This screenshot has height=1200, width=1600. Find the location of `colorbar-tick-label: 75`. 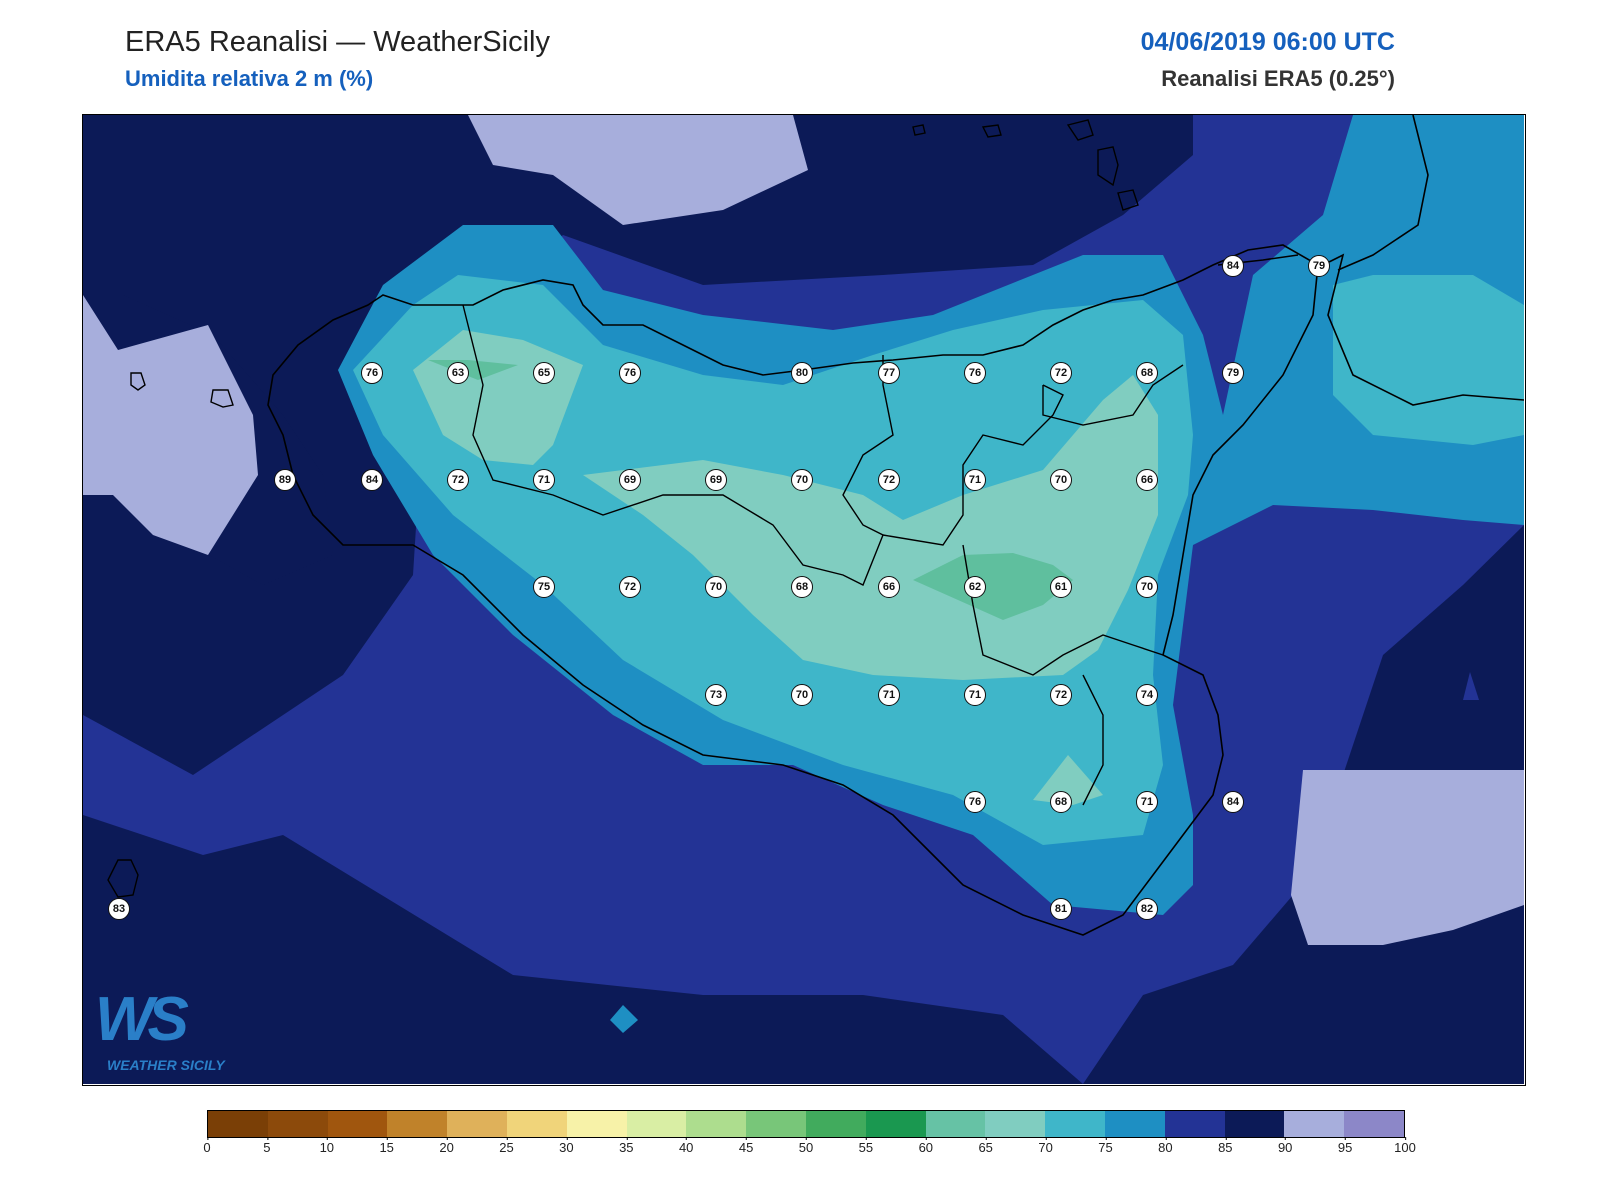

colorbar-tick-label: 75 is located at coordinates (1105, 1146).